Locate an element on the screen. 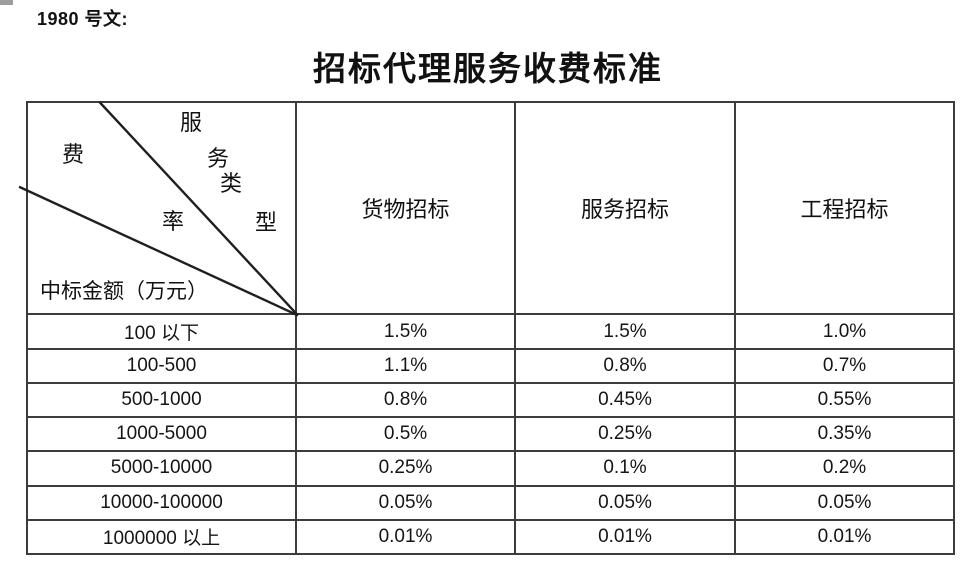 This screenshot has width=976, height=581. row-axis-label: 中标金额（万元） is located at coordinates (124, 291).